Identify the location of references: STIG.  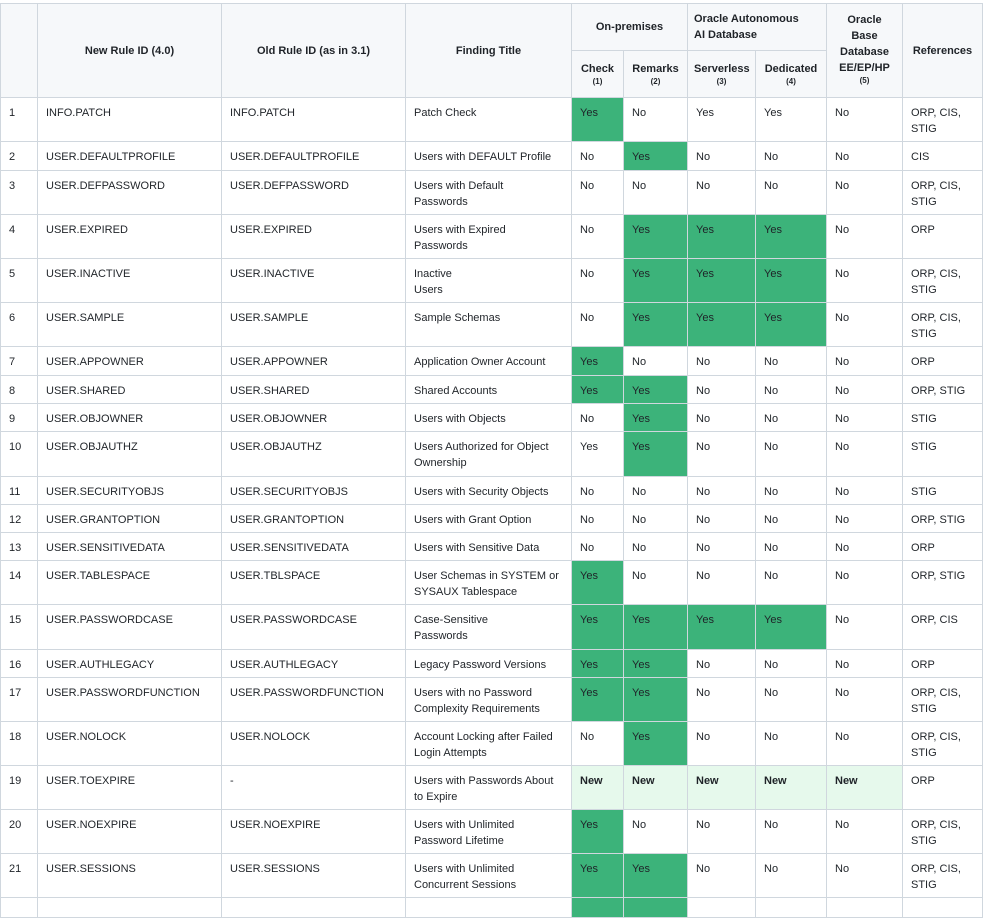
(942, 454).